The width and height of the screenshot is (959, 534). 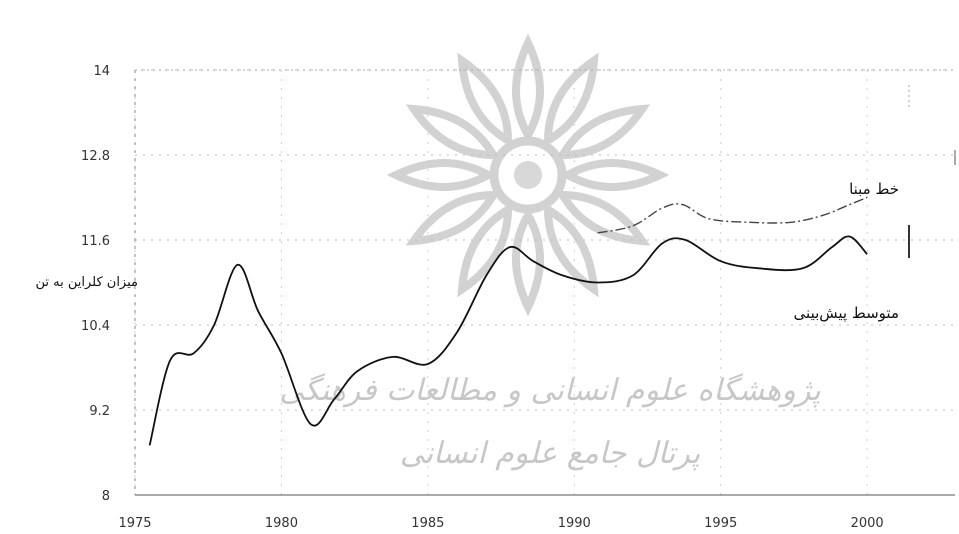 I want to click on y-tick-label: 12.8, so click(x=95, y=156).